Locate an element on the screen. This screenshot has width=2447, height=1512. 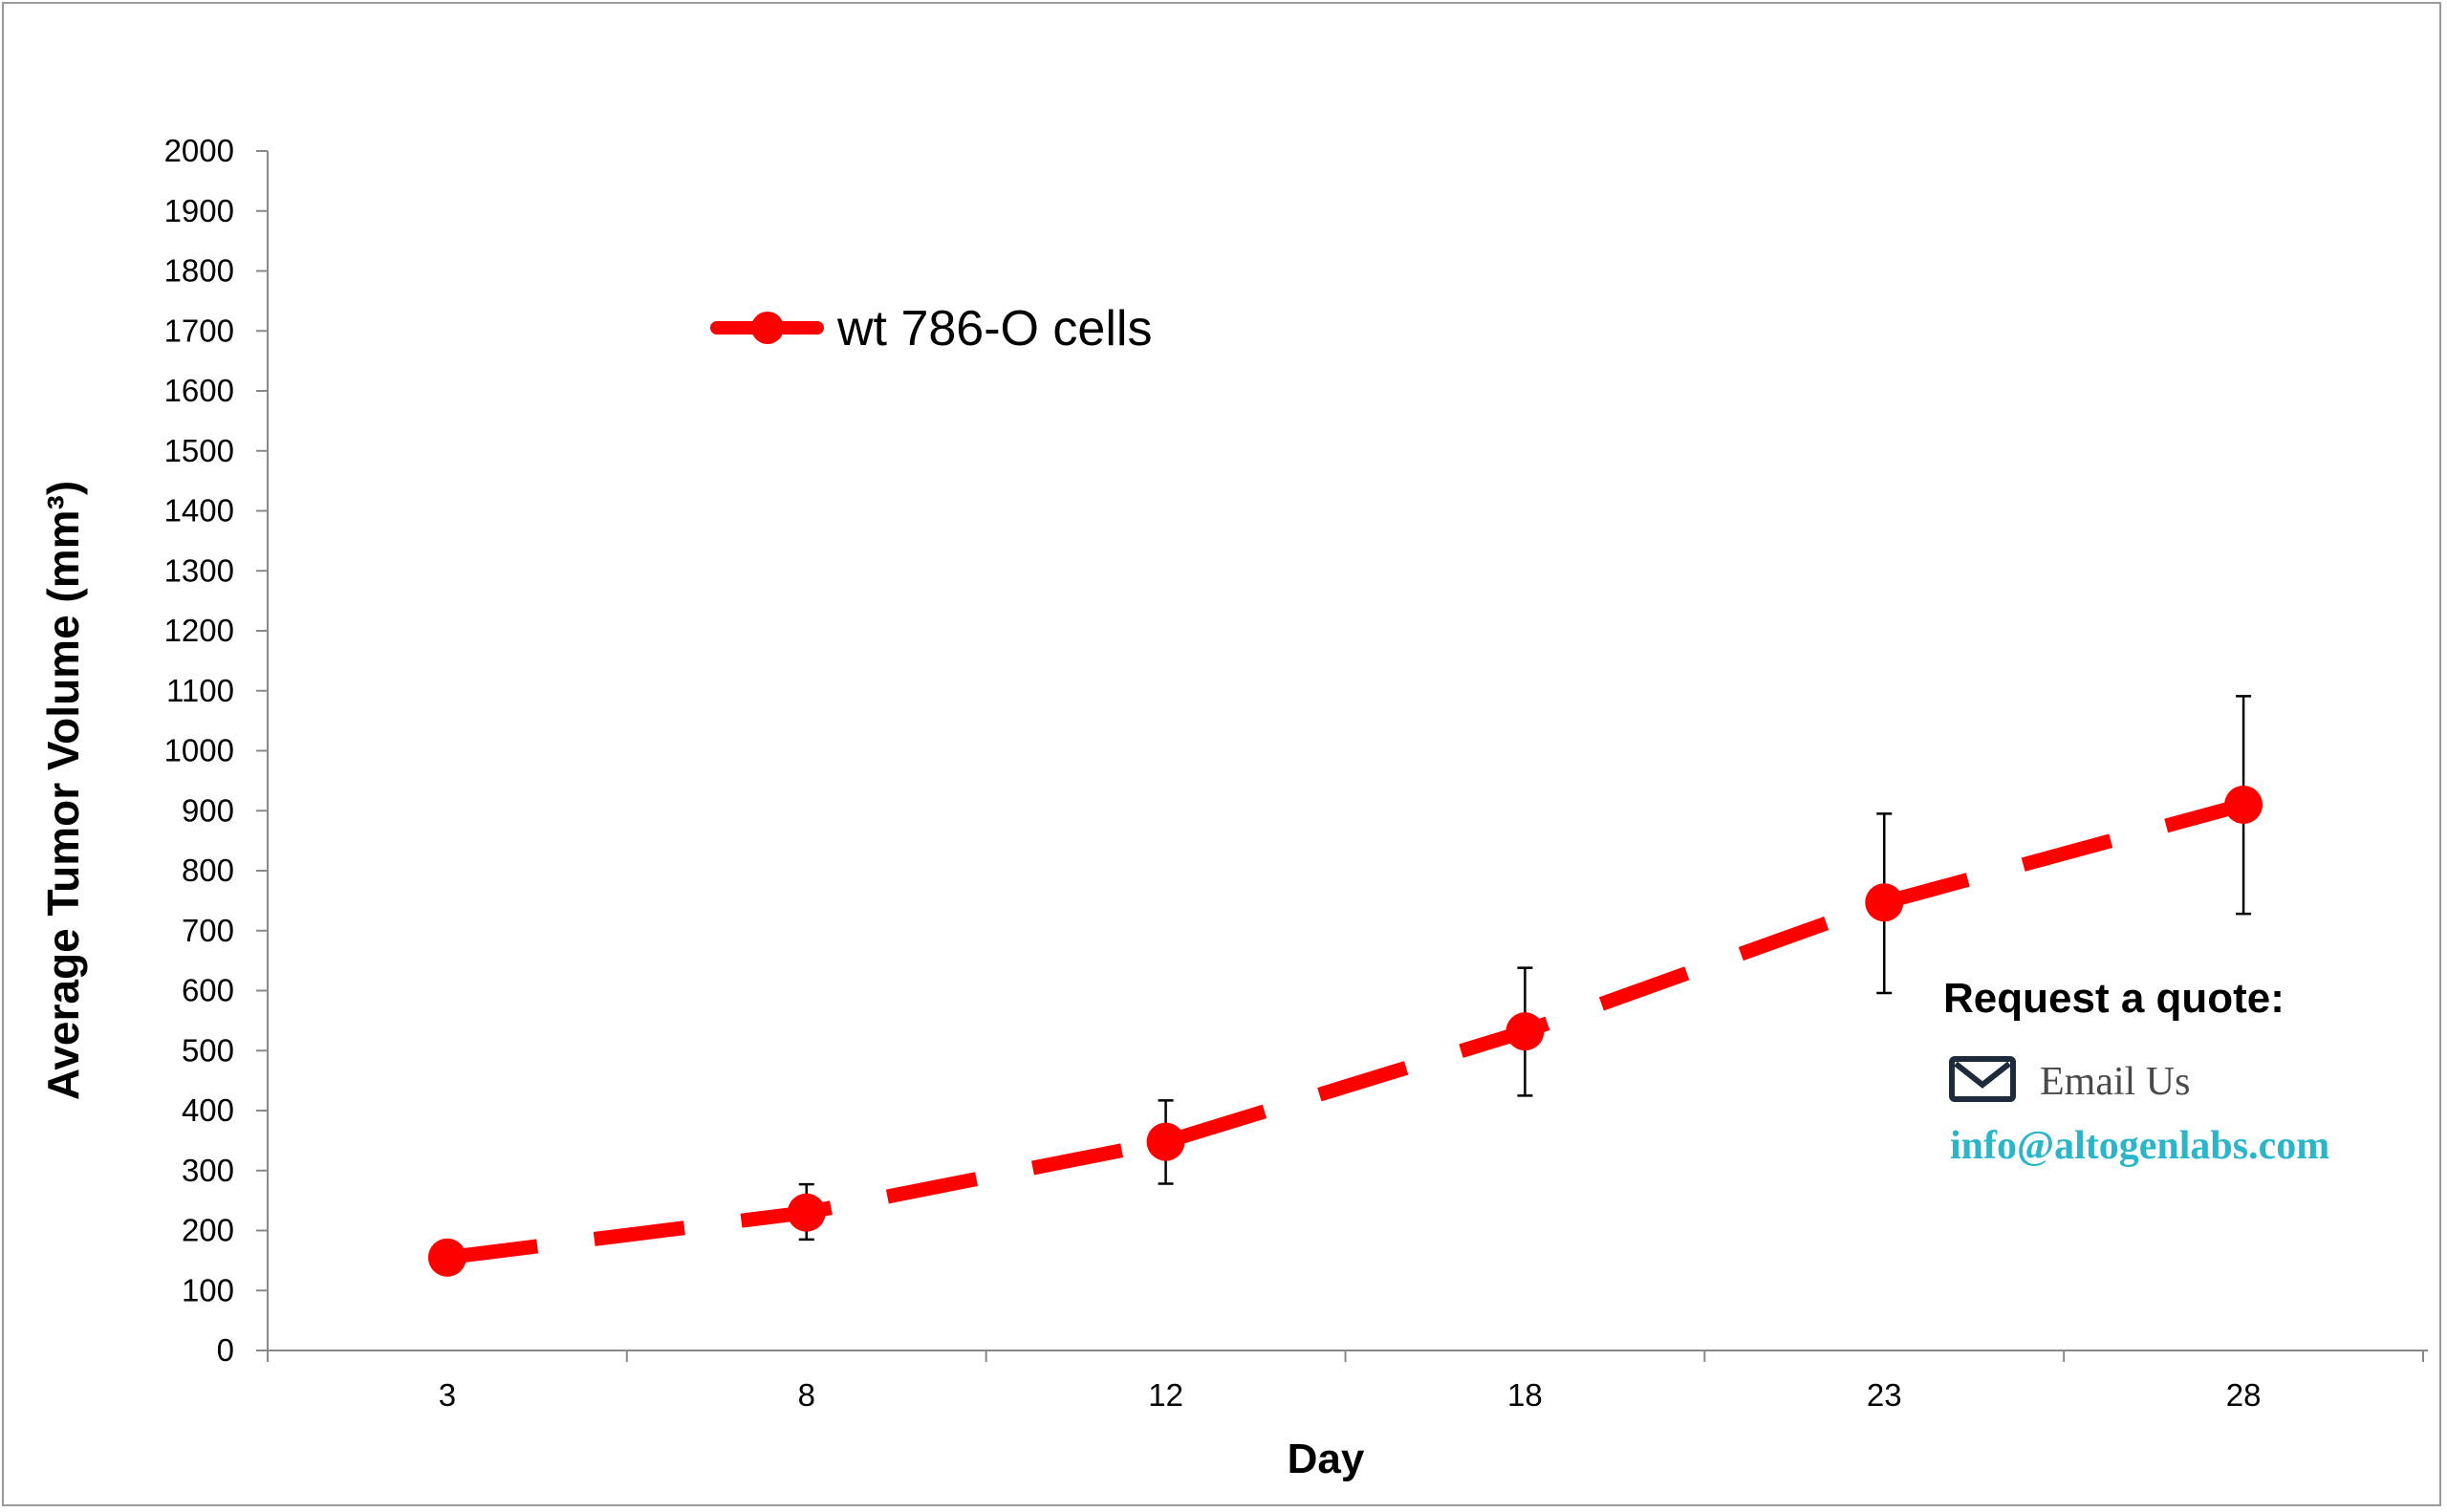
y-tick-label: 0 is located at coordinates (225, 1350).